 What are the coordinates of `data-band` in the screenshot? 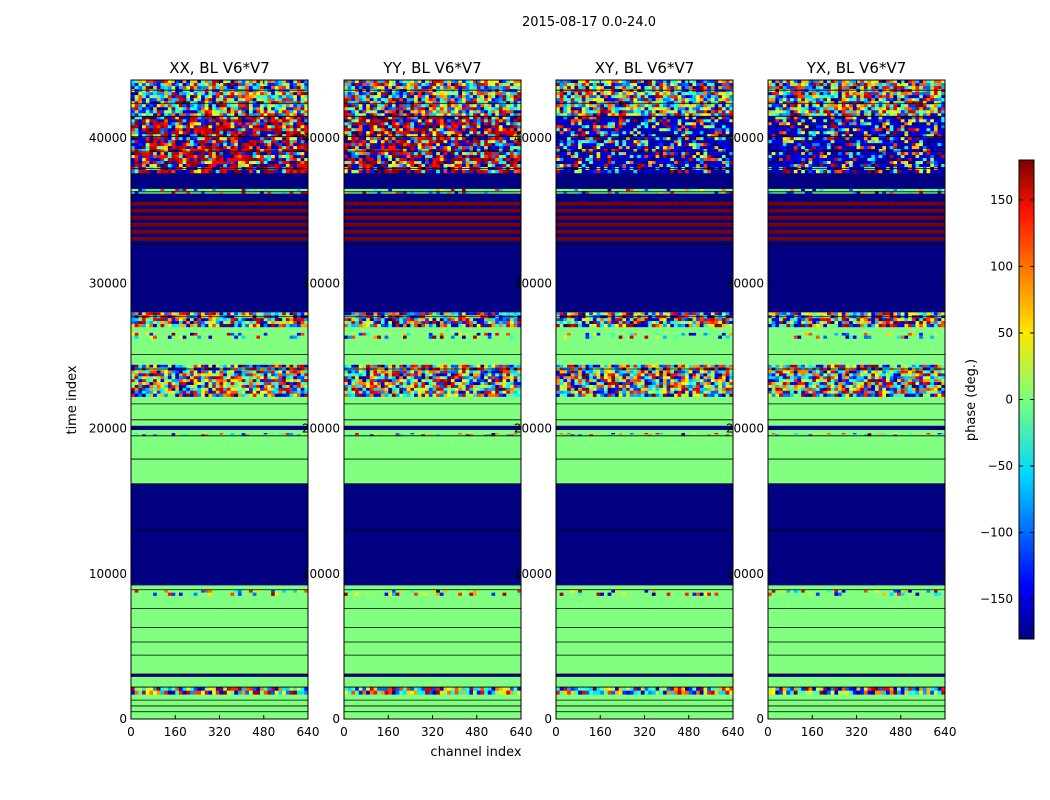 It's located at (219, 221).